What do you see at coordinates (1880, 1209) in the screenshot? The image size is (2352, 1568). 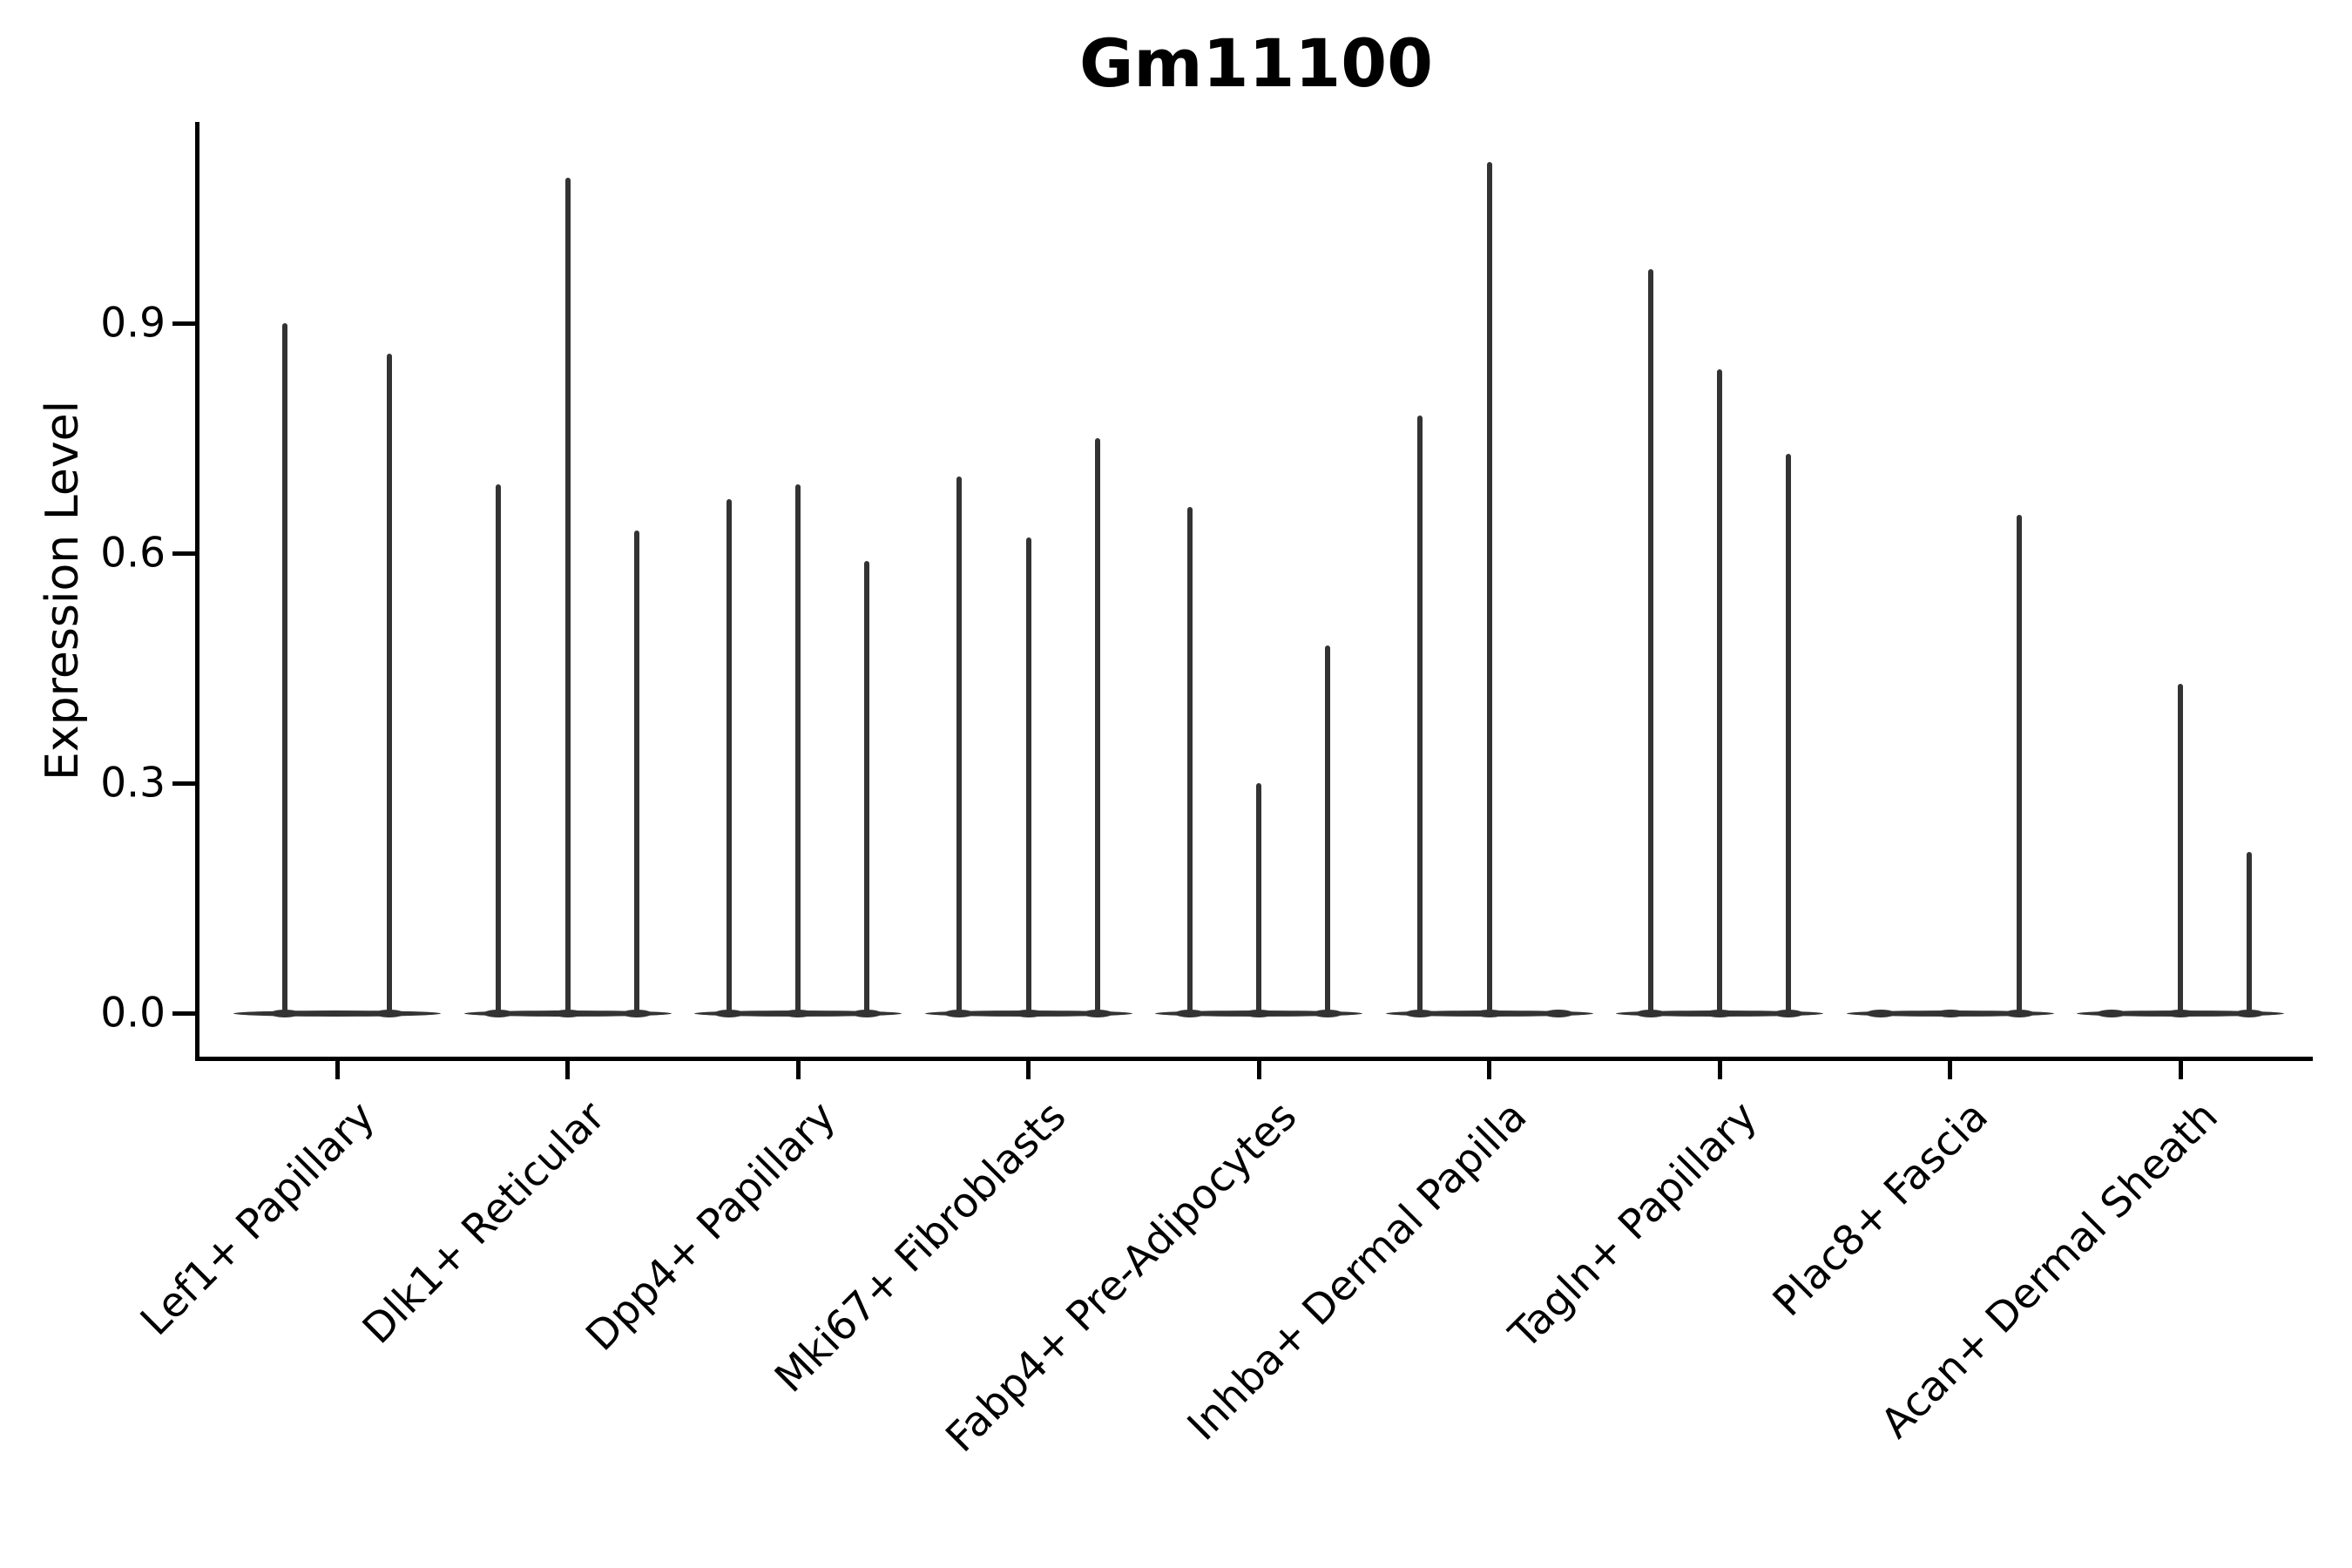 I see `x-tick-label: Plac8+ Fascia` at bounding box center [1880, 1209].